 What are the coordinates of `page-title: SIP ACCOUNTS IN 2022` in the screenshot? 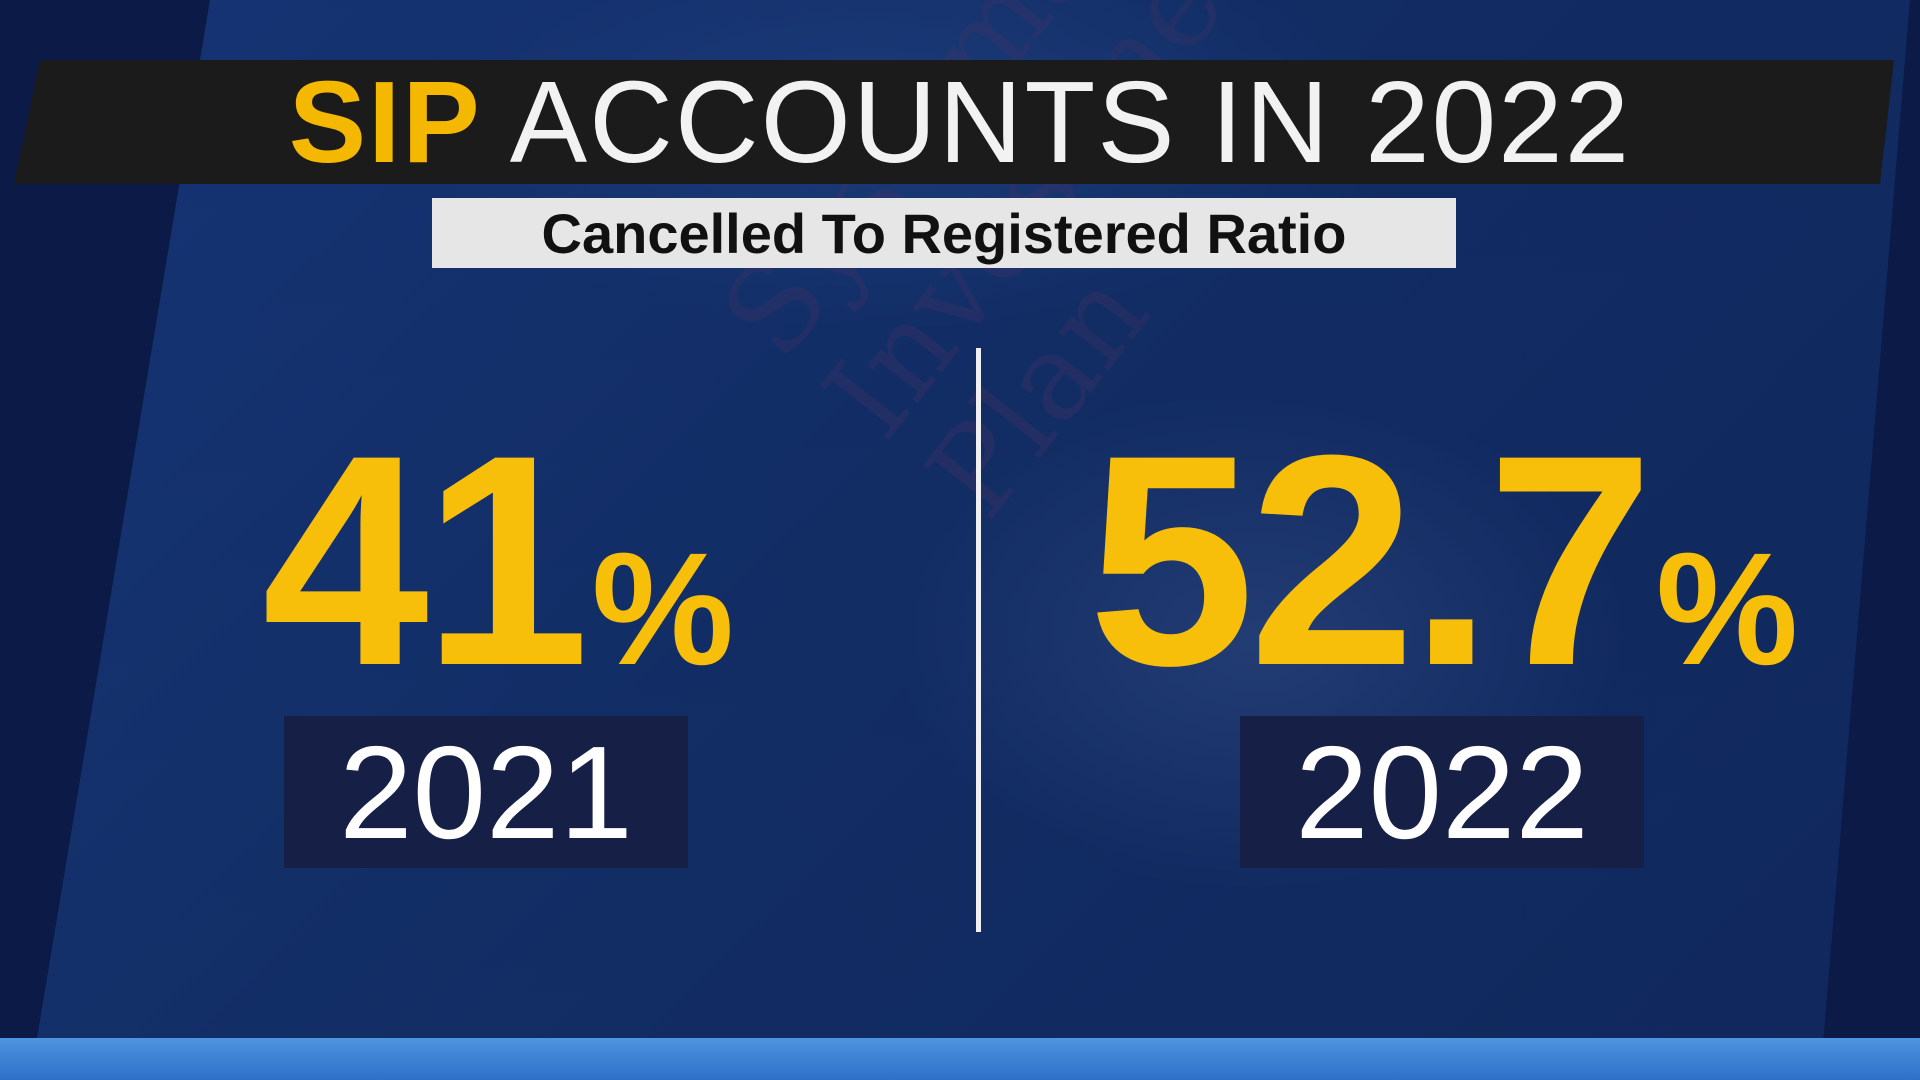 It's located at (960, 122).